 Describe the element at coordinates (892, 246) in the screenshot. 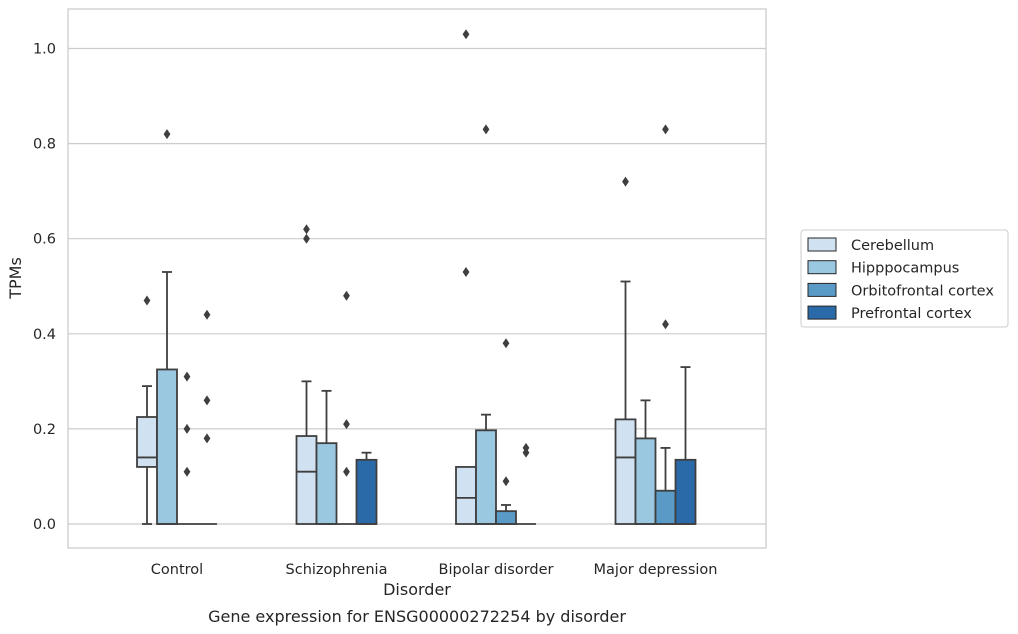

I see `legend-label: Cerebellum` at that location.